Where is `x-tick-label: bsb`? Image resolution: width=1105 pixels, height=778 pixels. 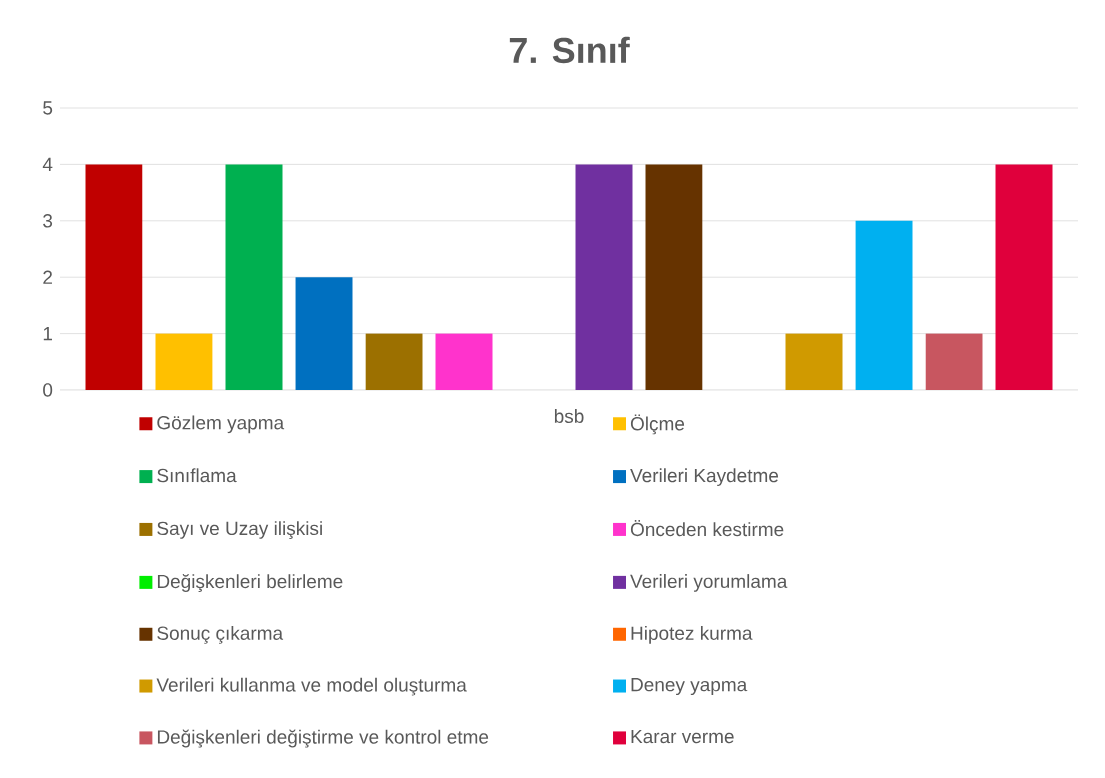
x-tick-label: bsb is located at coordinates (569, 416).